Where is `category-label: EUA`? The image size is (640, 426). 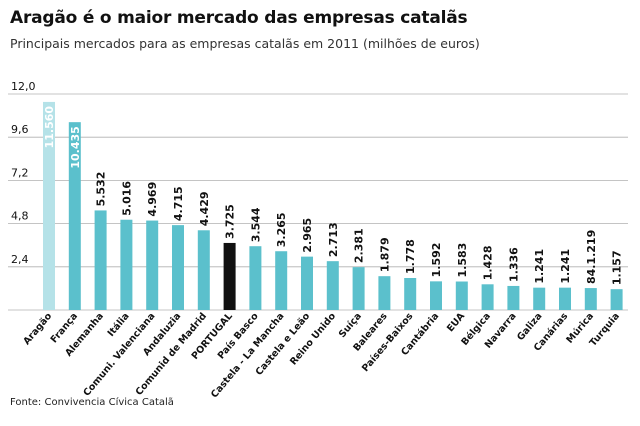 category-label: EUA is located at coordinates (456, 322).